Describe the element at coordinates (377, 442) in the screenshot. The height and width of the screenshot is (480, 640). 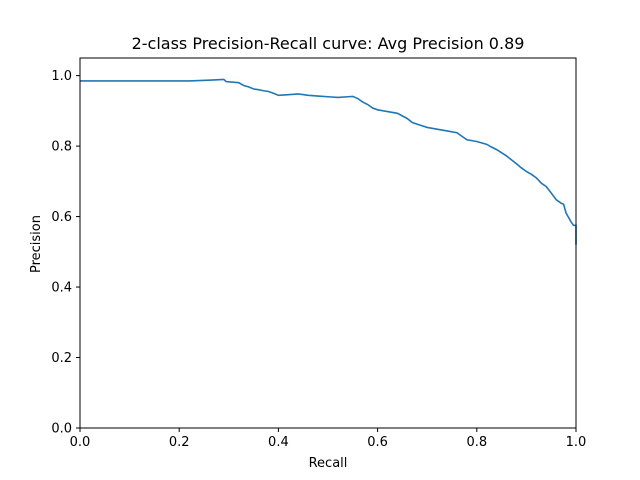
I see `x-tick-label: 0.6` at that location.